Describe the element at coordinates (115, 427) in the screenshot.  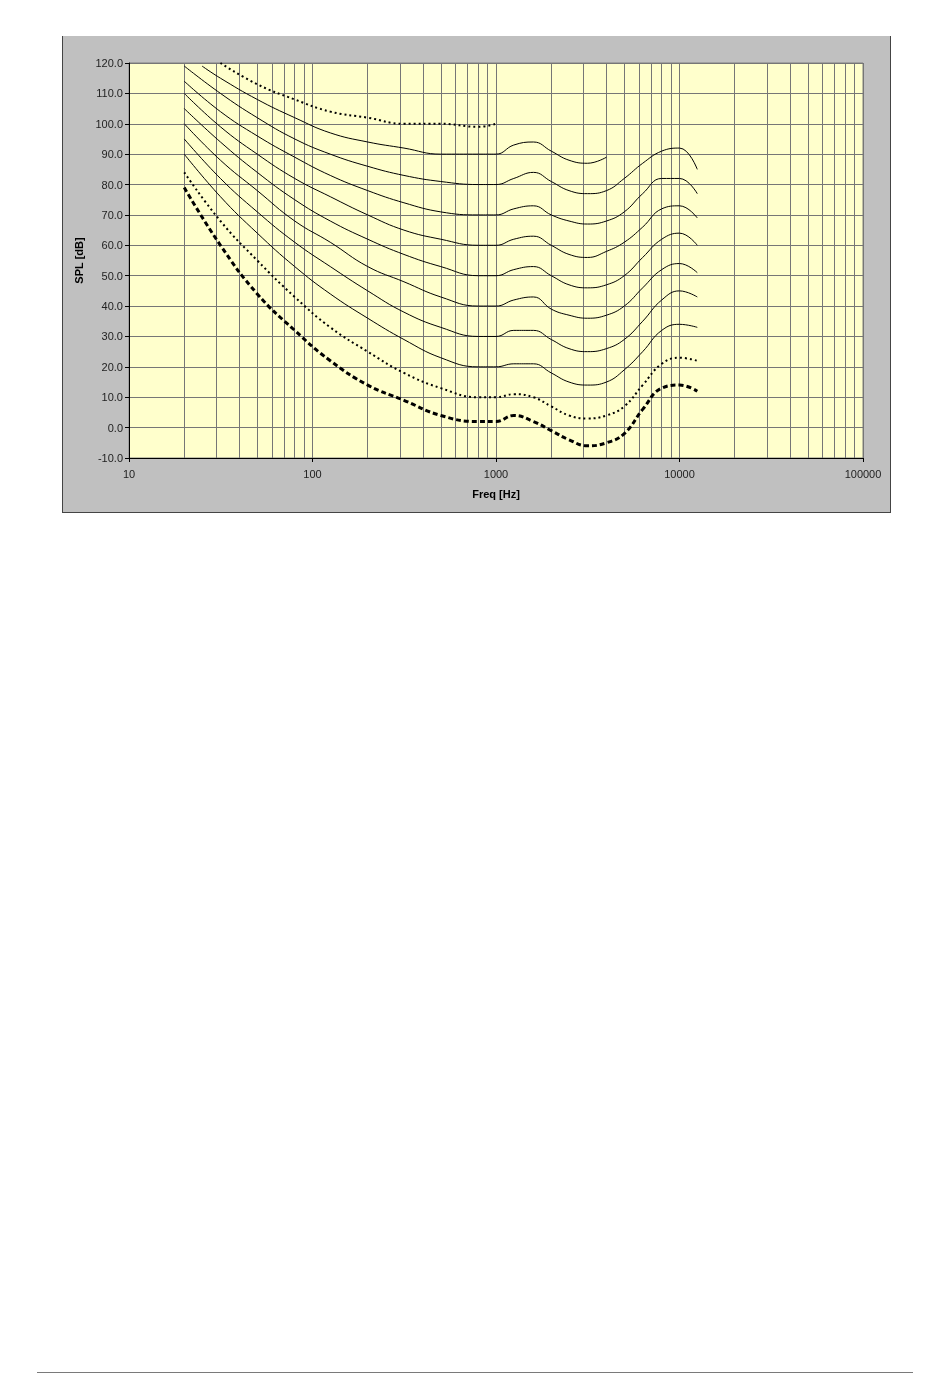
I see `y-tick-label: 0.0` at that location.